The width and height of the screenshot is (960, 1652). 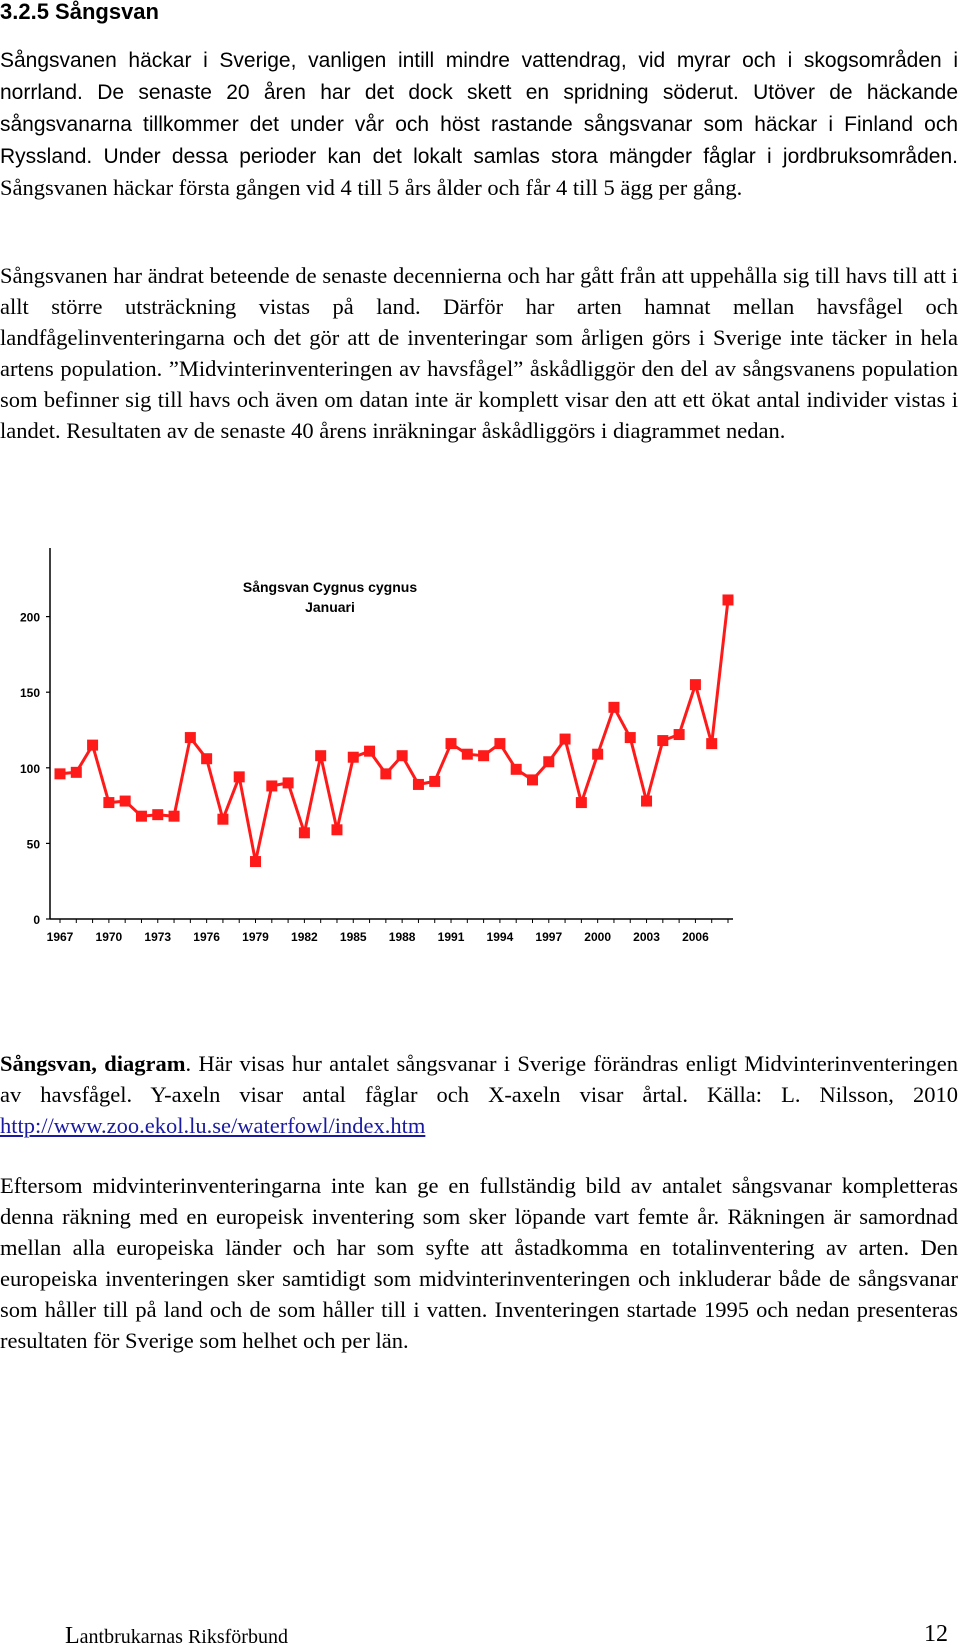 What do you see at coordinates (93, 1063) in the screenshot?
I see `caption-bold-label: Sångsvan, diagram` at bounding box center [93, 1063].